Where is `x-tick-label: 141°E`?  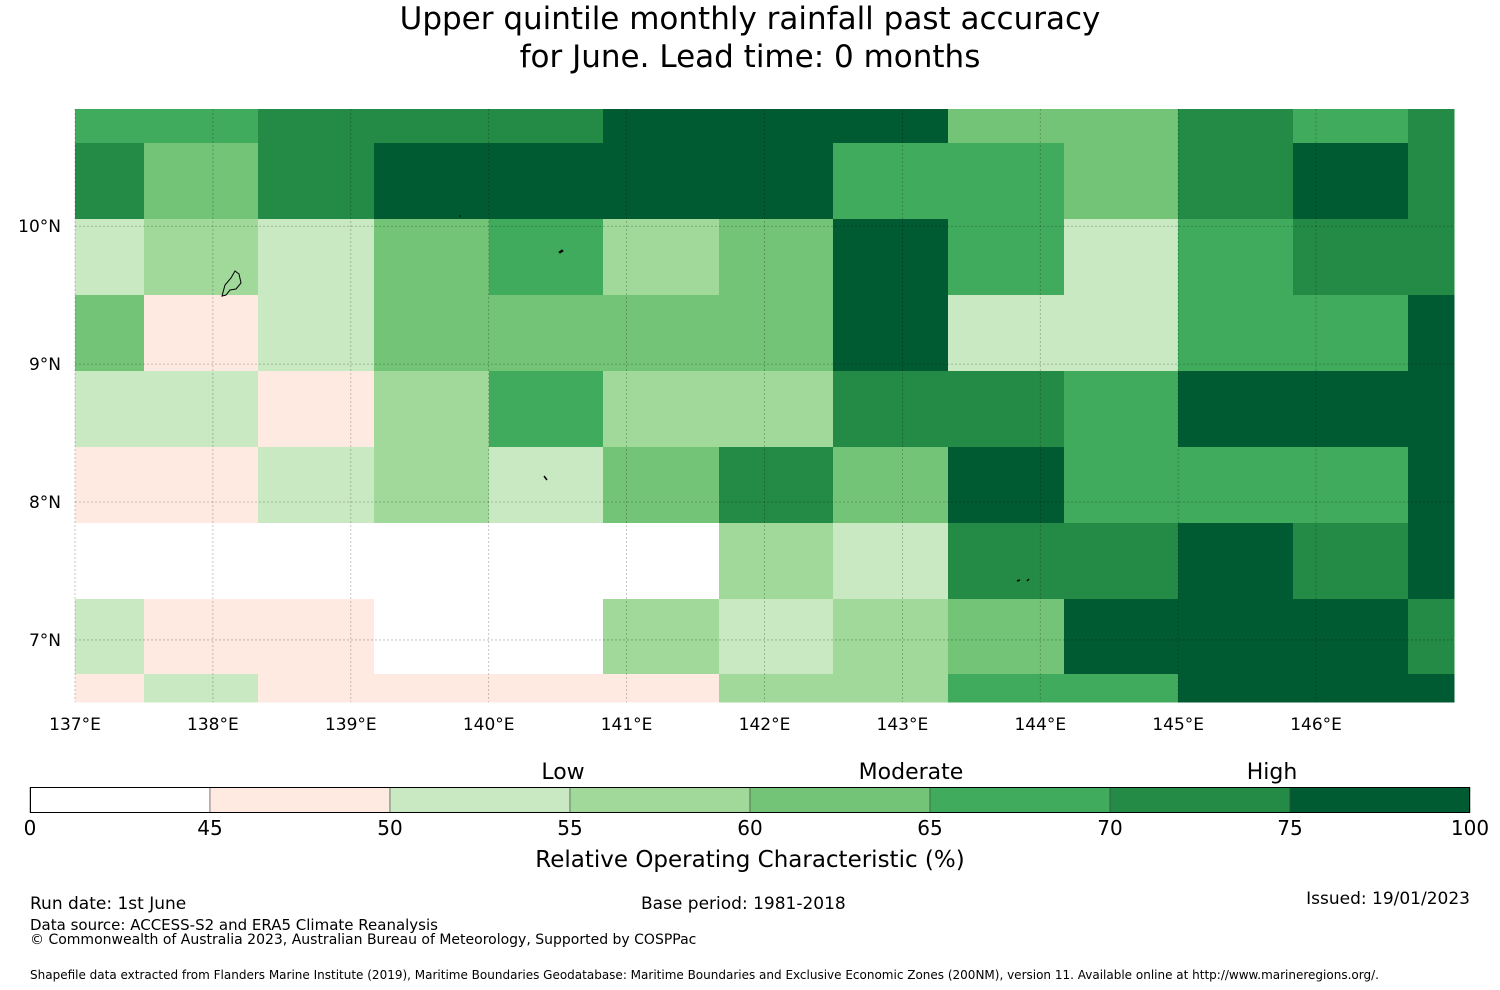 x-tick-label: 141°E is located at coordinates (627, 725).